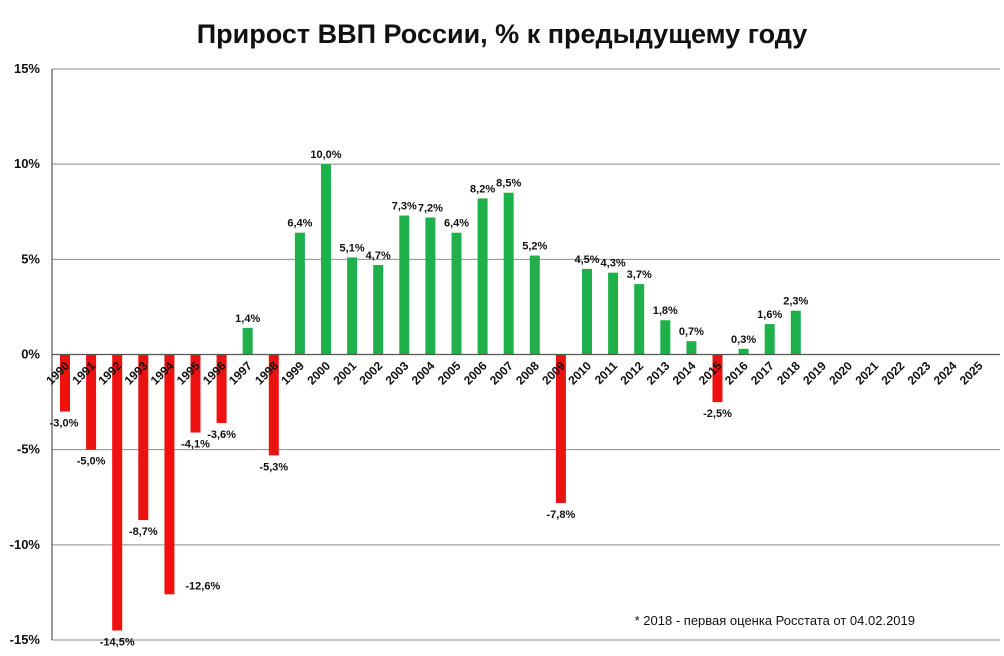 The width and height of the screenshot is (1004, 656). What do you see at coordinates (221, 435) in the screenshot?
I see `data-label-1996: -3,6%` at bounding box center [221, 435].